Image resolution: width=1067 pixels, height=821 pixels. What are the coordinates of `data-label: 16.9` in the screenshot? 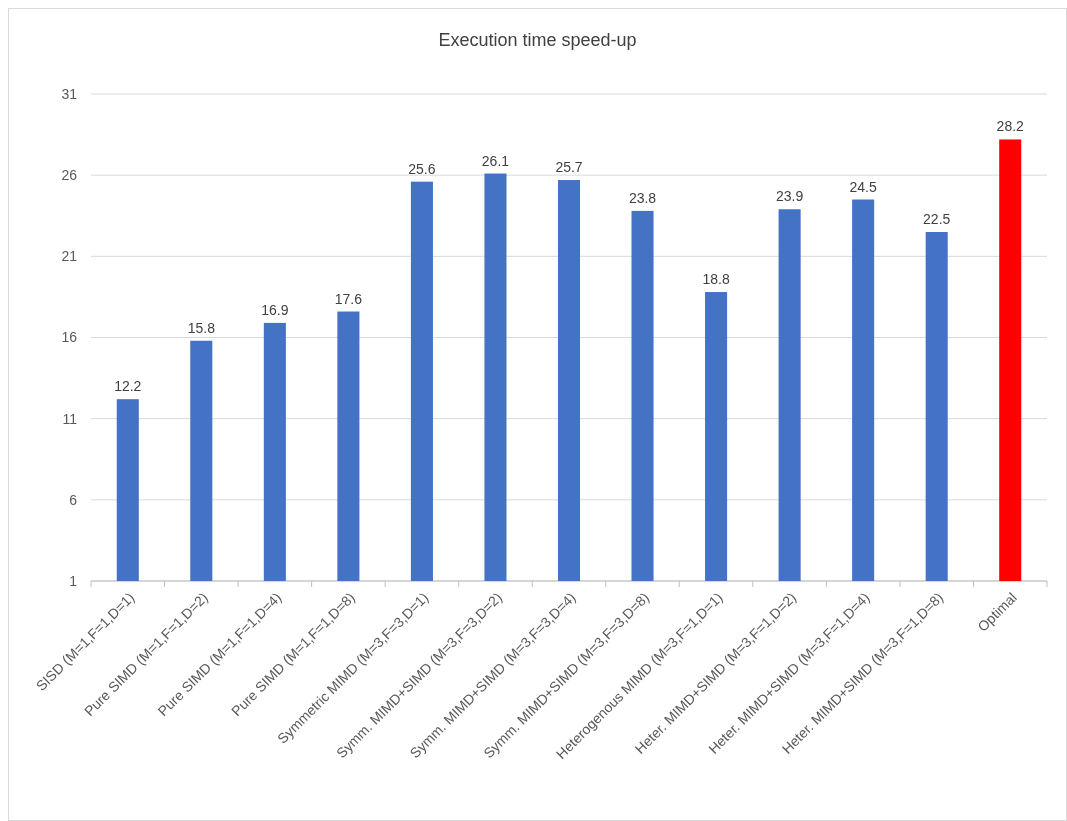 It's located at (275, 309).